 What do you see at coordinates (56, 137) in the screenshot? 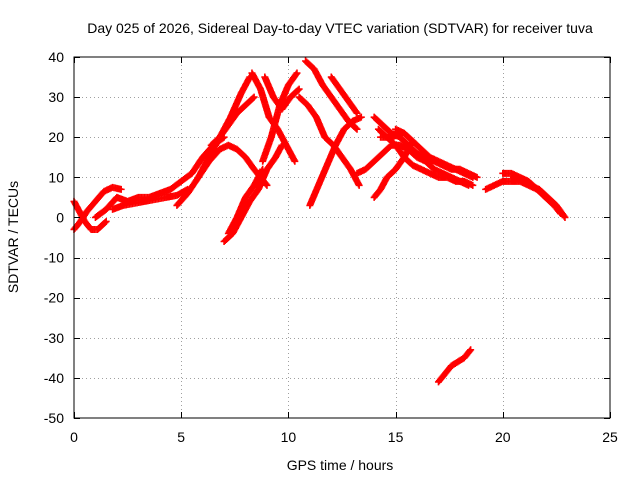
I see `y-tick-label: 20` at bounding box center [56, 137].